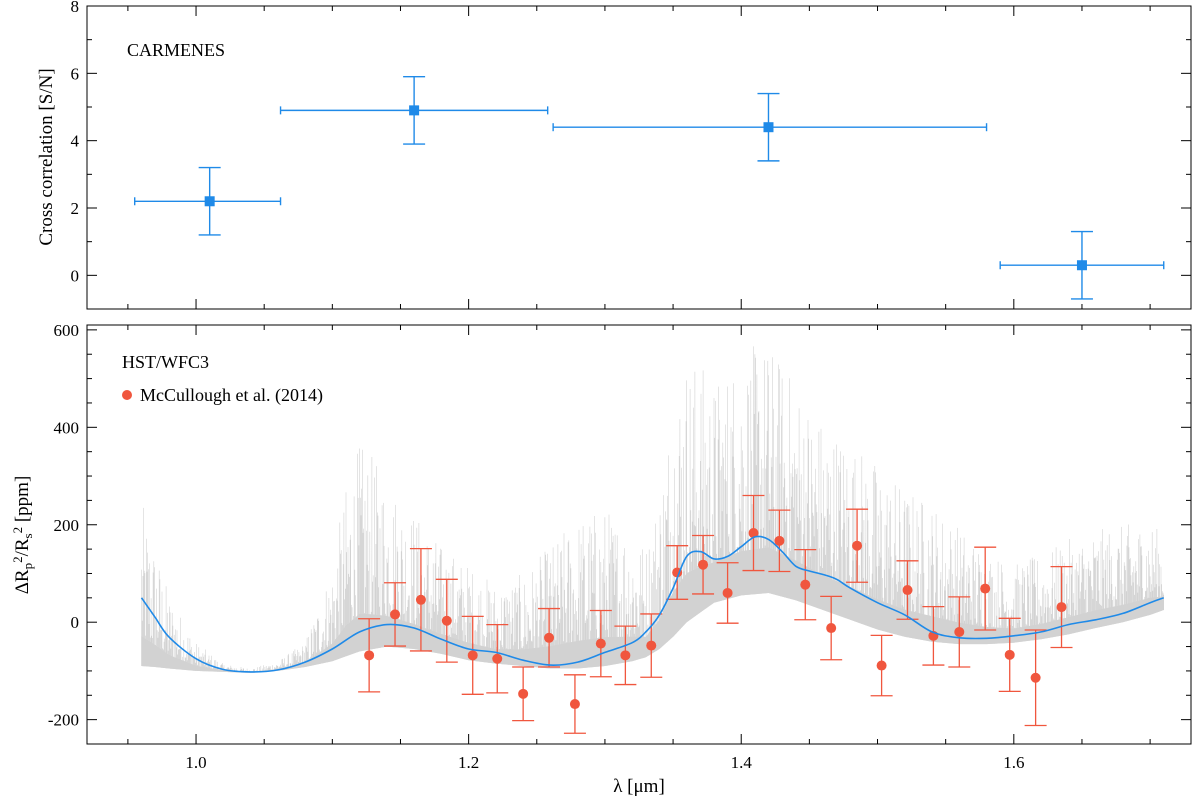  Describe the element at coordinates (742, 762) in the screenshot. I see `x-tick-label: 1.4` at that location.